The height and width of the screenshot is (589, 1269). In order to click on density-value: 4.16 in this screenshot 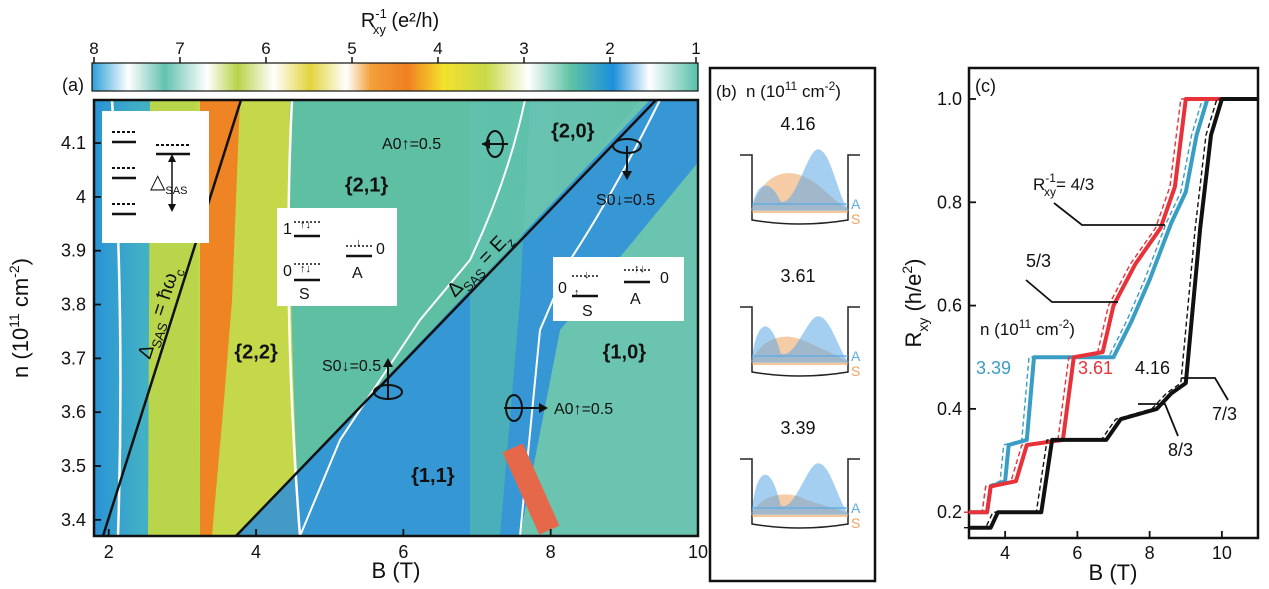, I will do `click(797, 124)`.